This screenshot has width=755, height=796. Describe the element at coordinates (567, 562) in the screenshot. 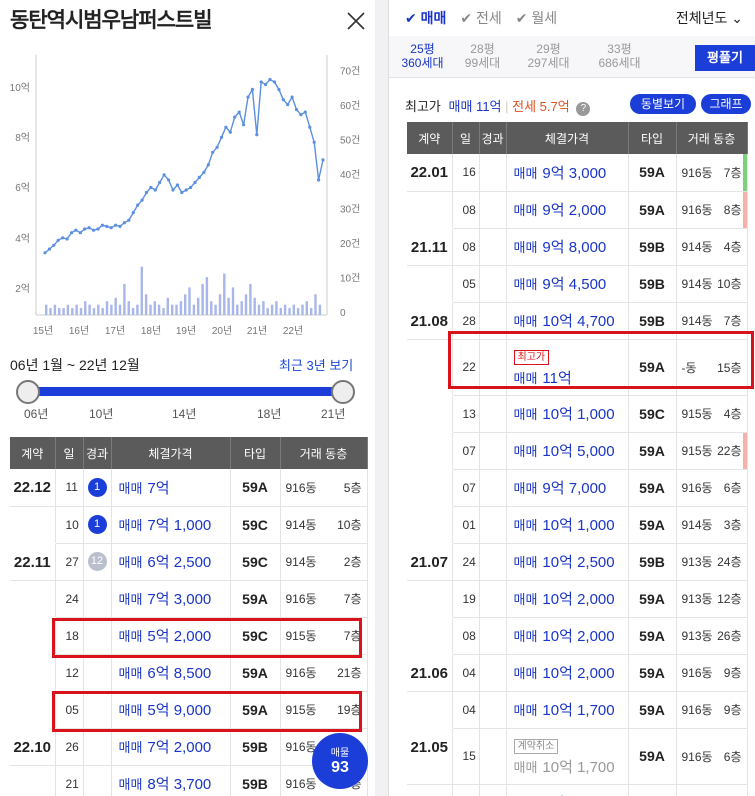

I see `price-cell: 매매 10억 2,500` at that location.